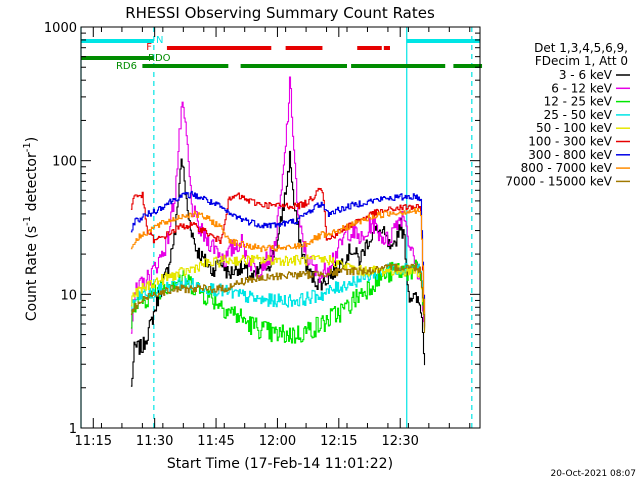  What do you see at coordinates (570, 142) in the screenshot?
I see `legend-entry-label: 100 - 300 keV` at bounding box center [570, 142].